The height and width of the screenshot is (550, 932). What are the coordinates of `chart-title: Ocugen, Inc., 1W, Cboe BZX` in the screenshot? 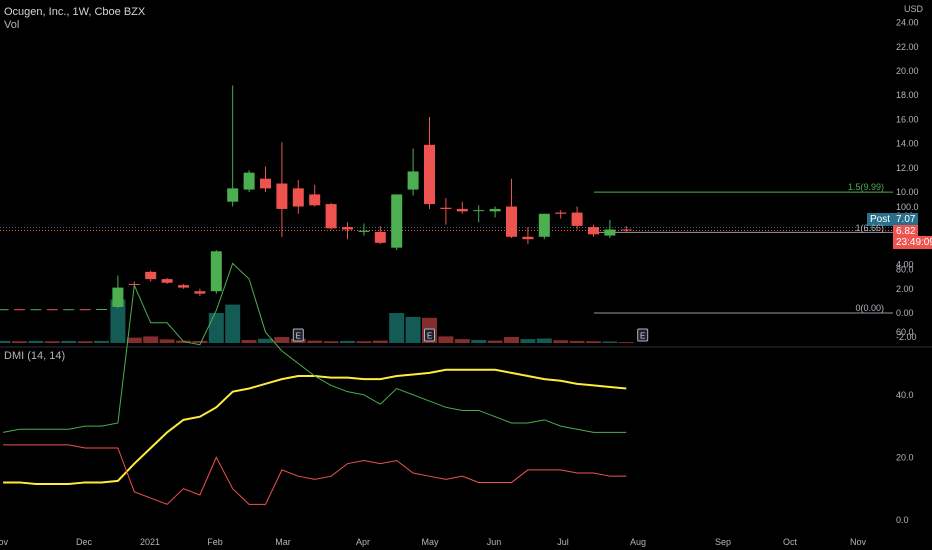 It's located at (75, 12).